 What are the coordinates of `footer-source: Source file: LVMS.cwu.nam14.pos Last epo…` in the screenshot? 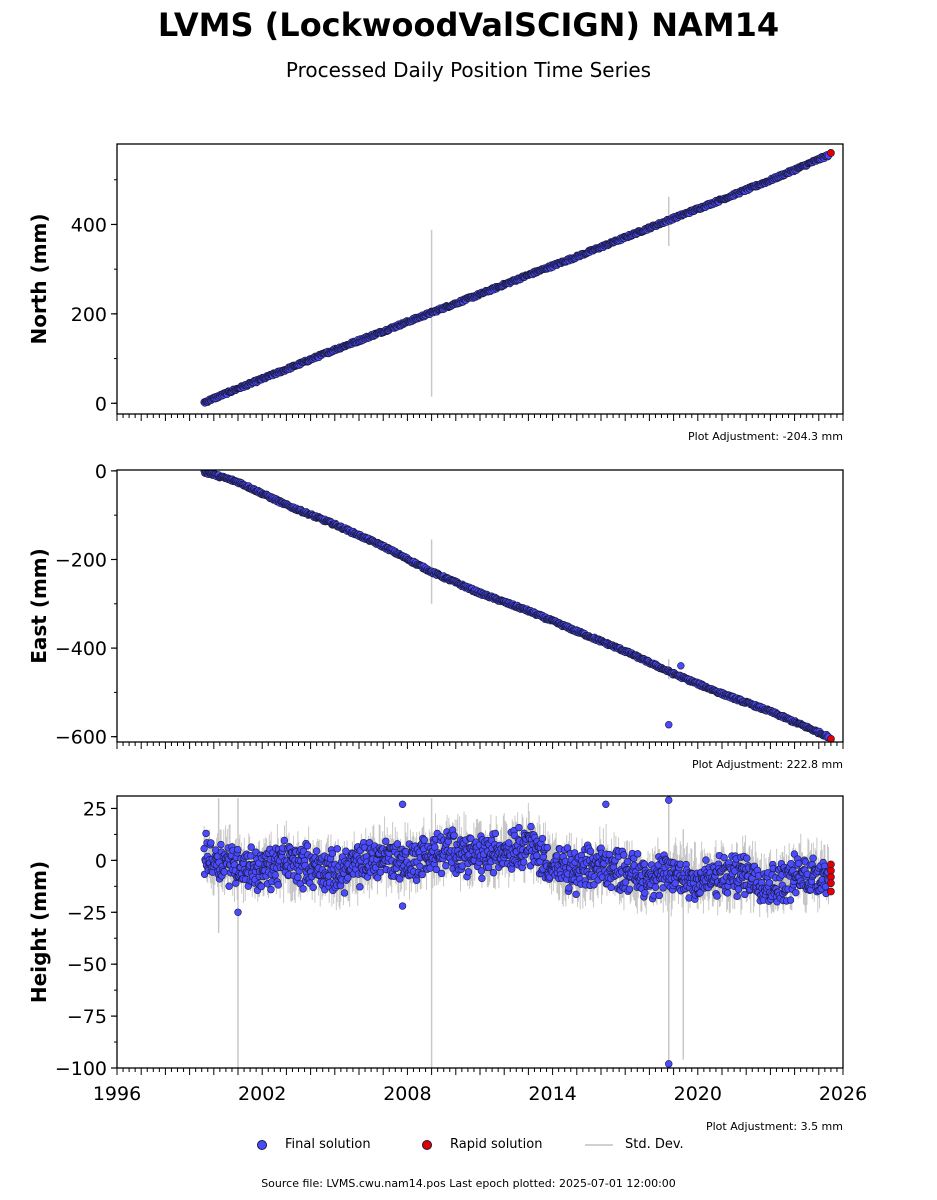 It's located at (468, 1183).